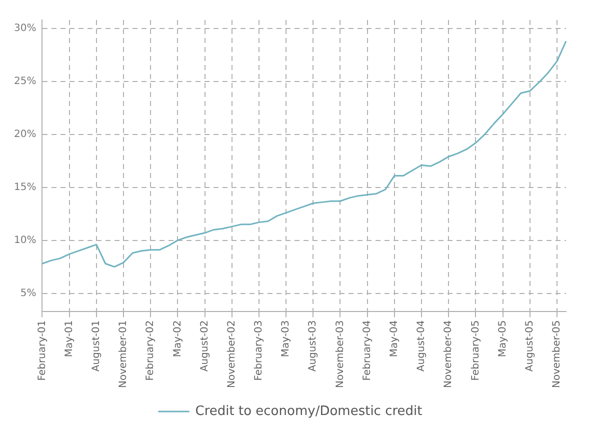 This screenshot has width=589, height=438. What do you see at coordinates (502, 339) in the screenshot?
I see `x-tick-label: May-05` at bounding box center [502, 339].